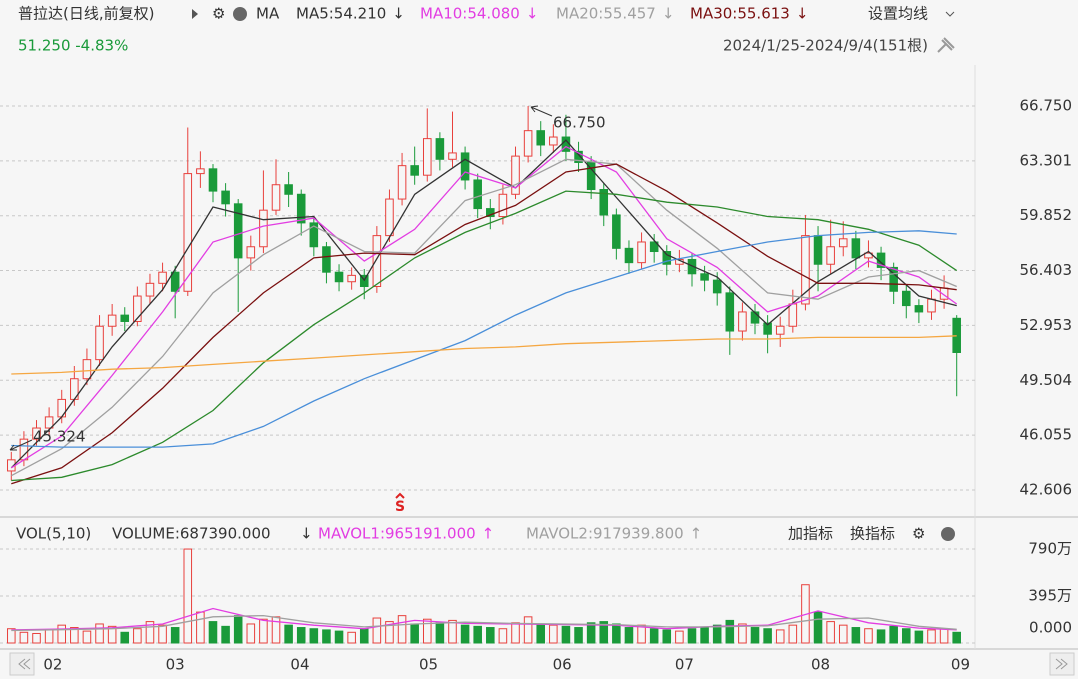 The height and width of the screenshot is (679, 1078). What do you see at coordinates (810, 534) in the screenshot?
I see `add-indicator: 加指标` at bounding box center [810, 534].